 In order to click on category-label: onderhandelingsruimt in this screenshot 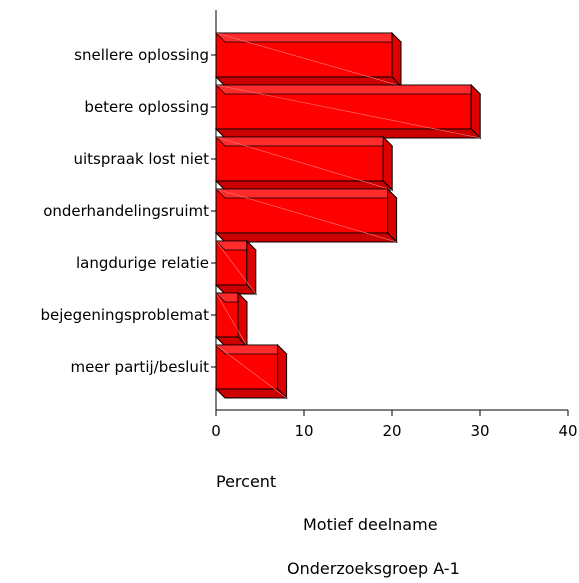, I will do `click(126, 211)`.